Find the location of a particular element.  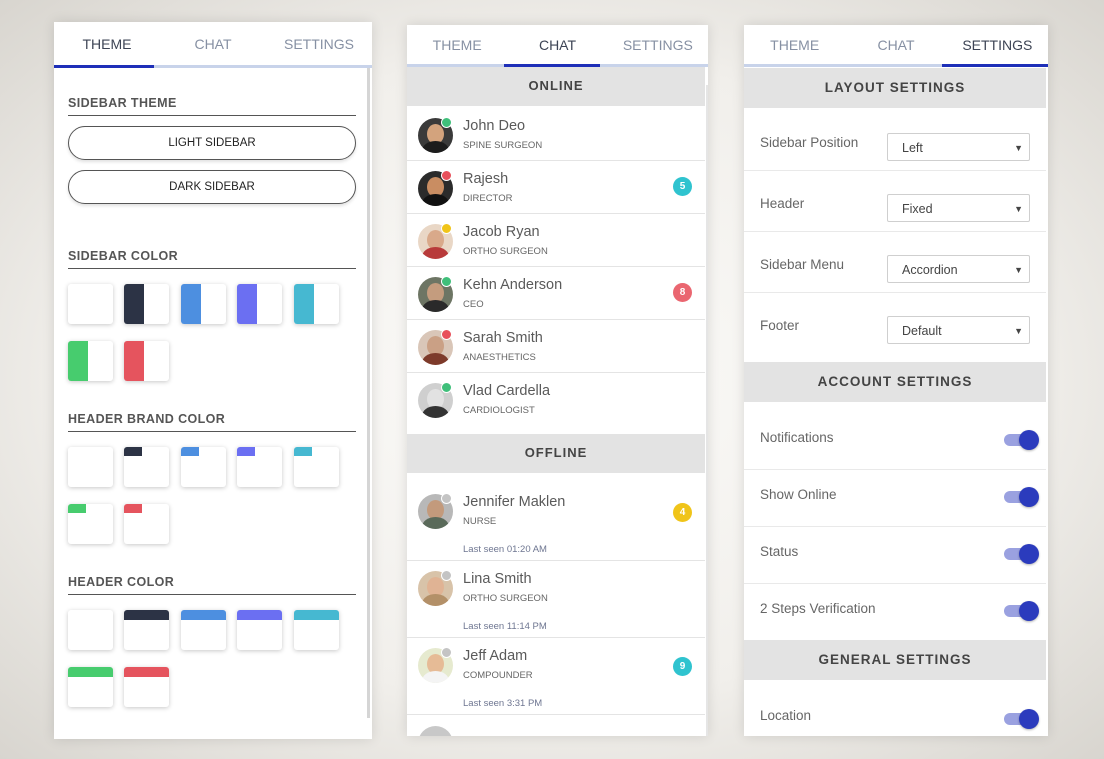

two-step-verification-toggle is located at coordinates (1021, 611).